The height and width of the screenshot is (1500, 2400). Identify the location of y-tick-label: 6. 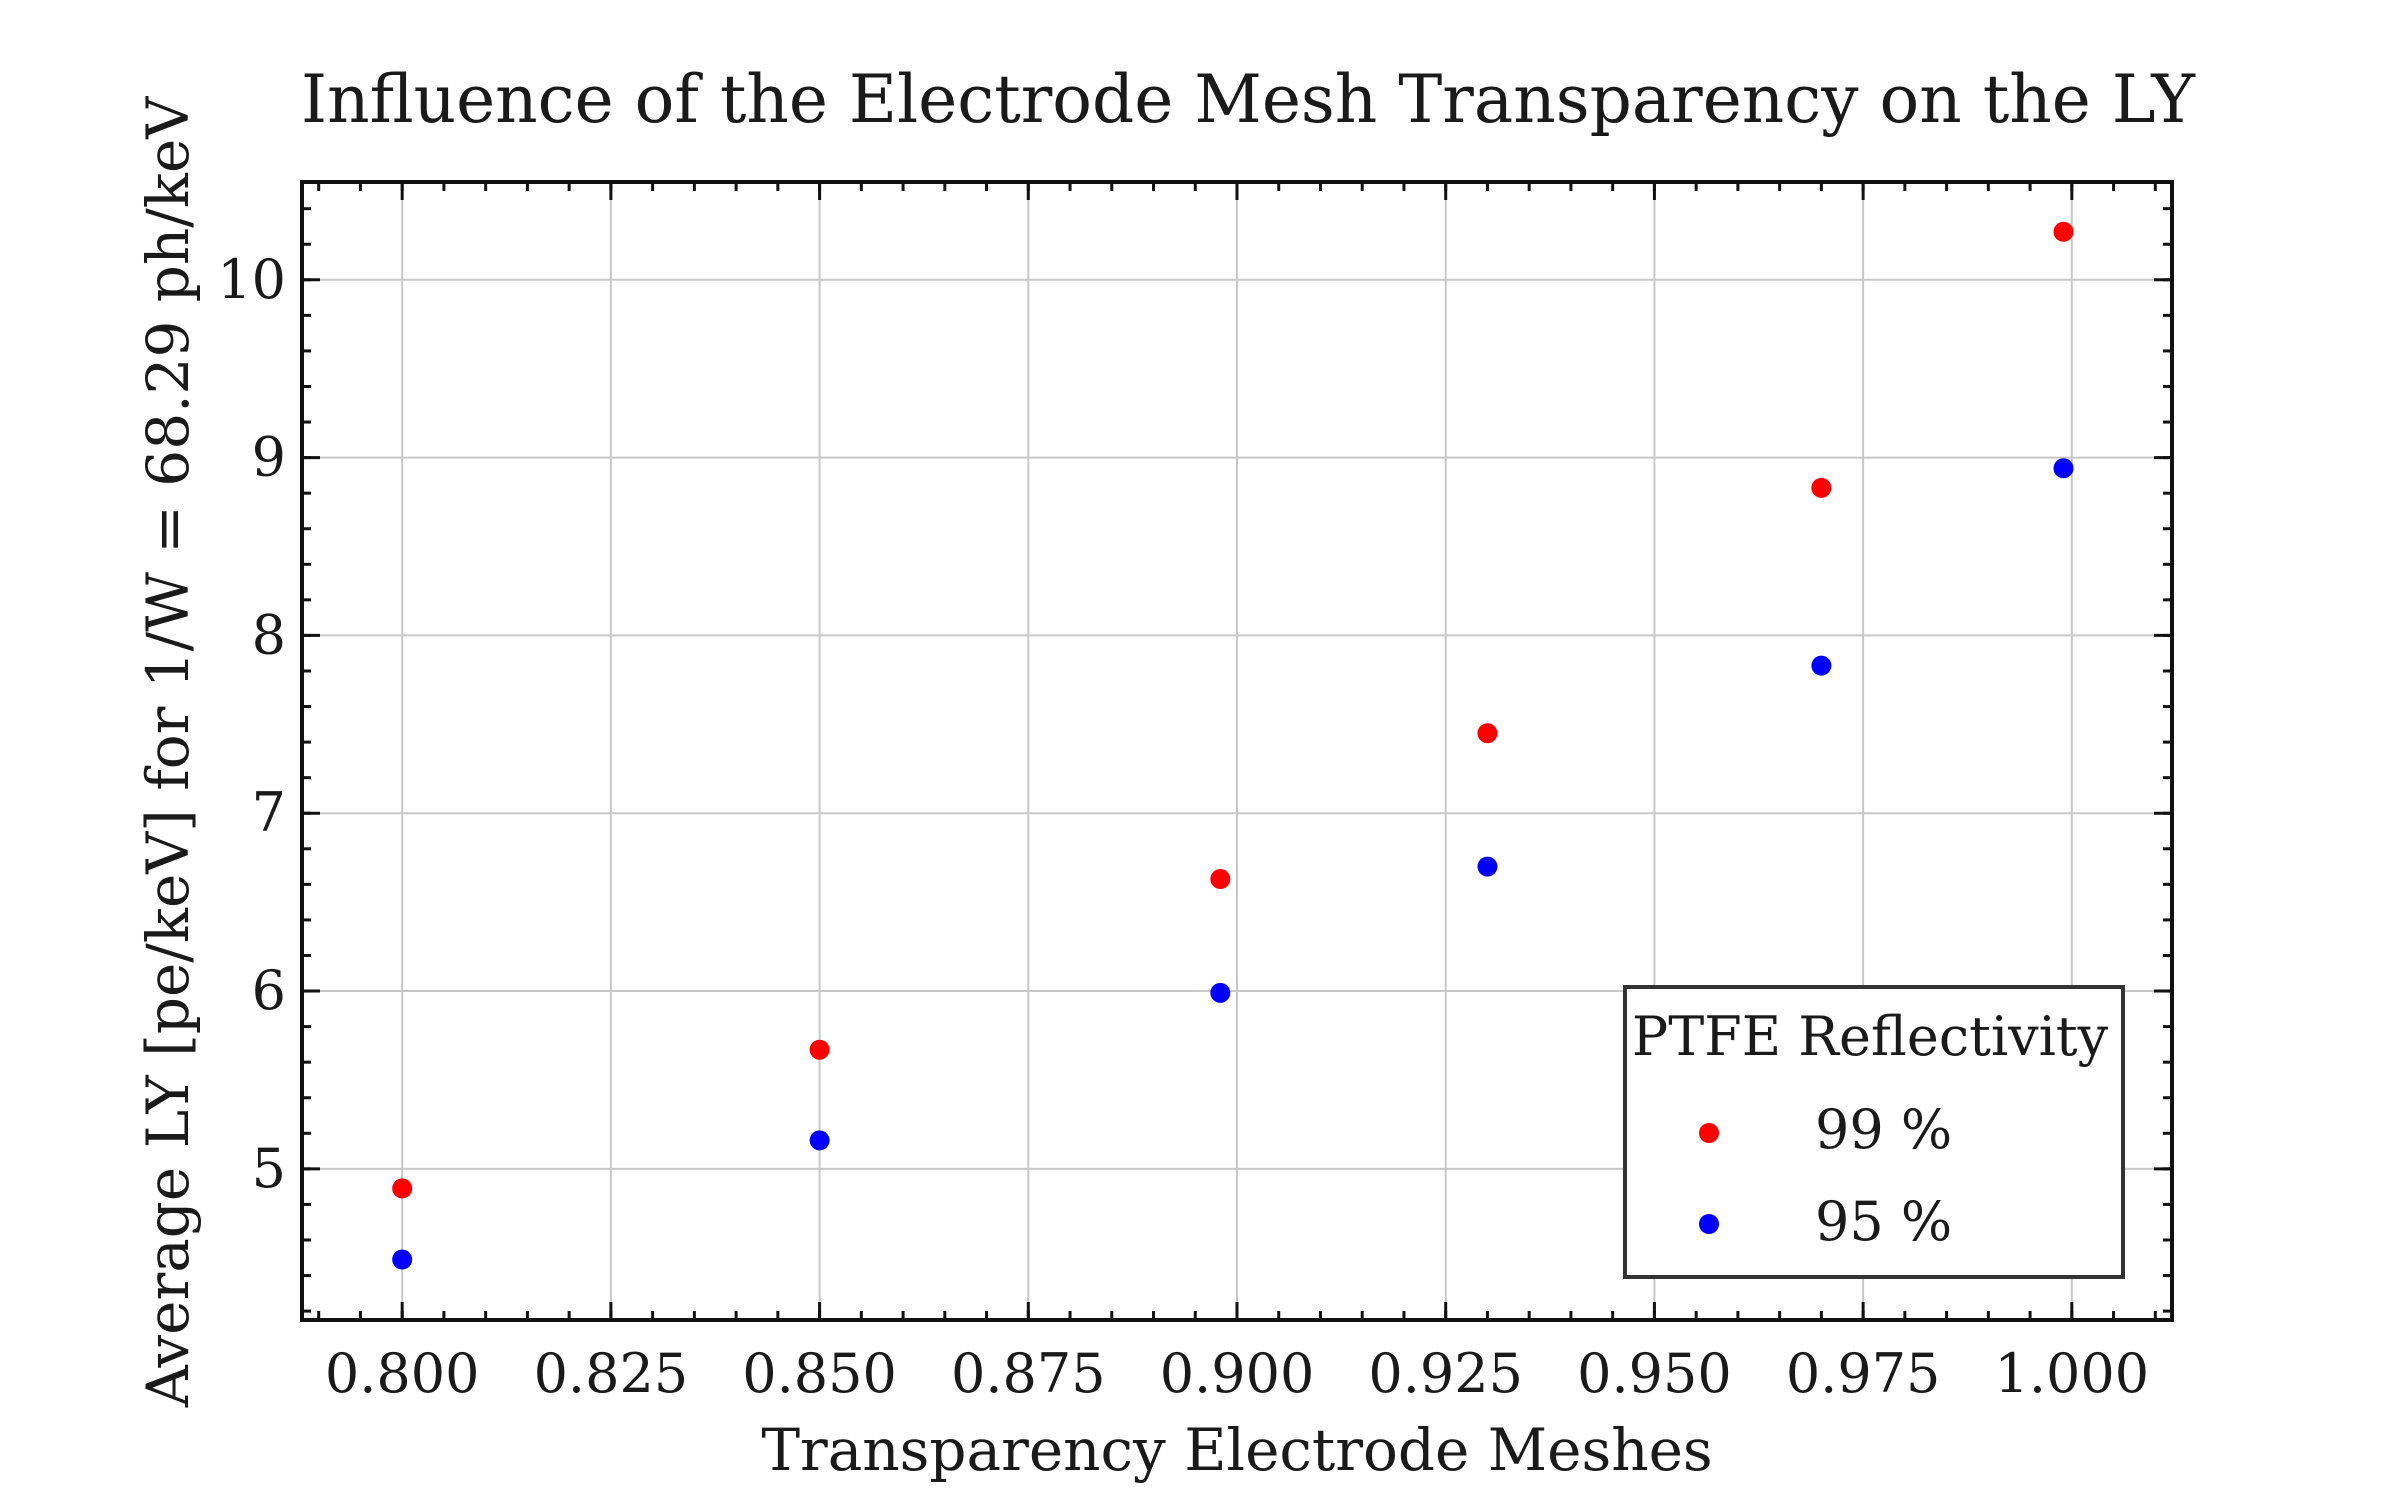
(269, 990).